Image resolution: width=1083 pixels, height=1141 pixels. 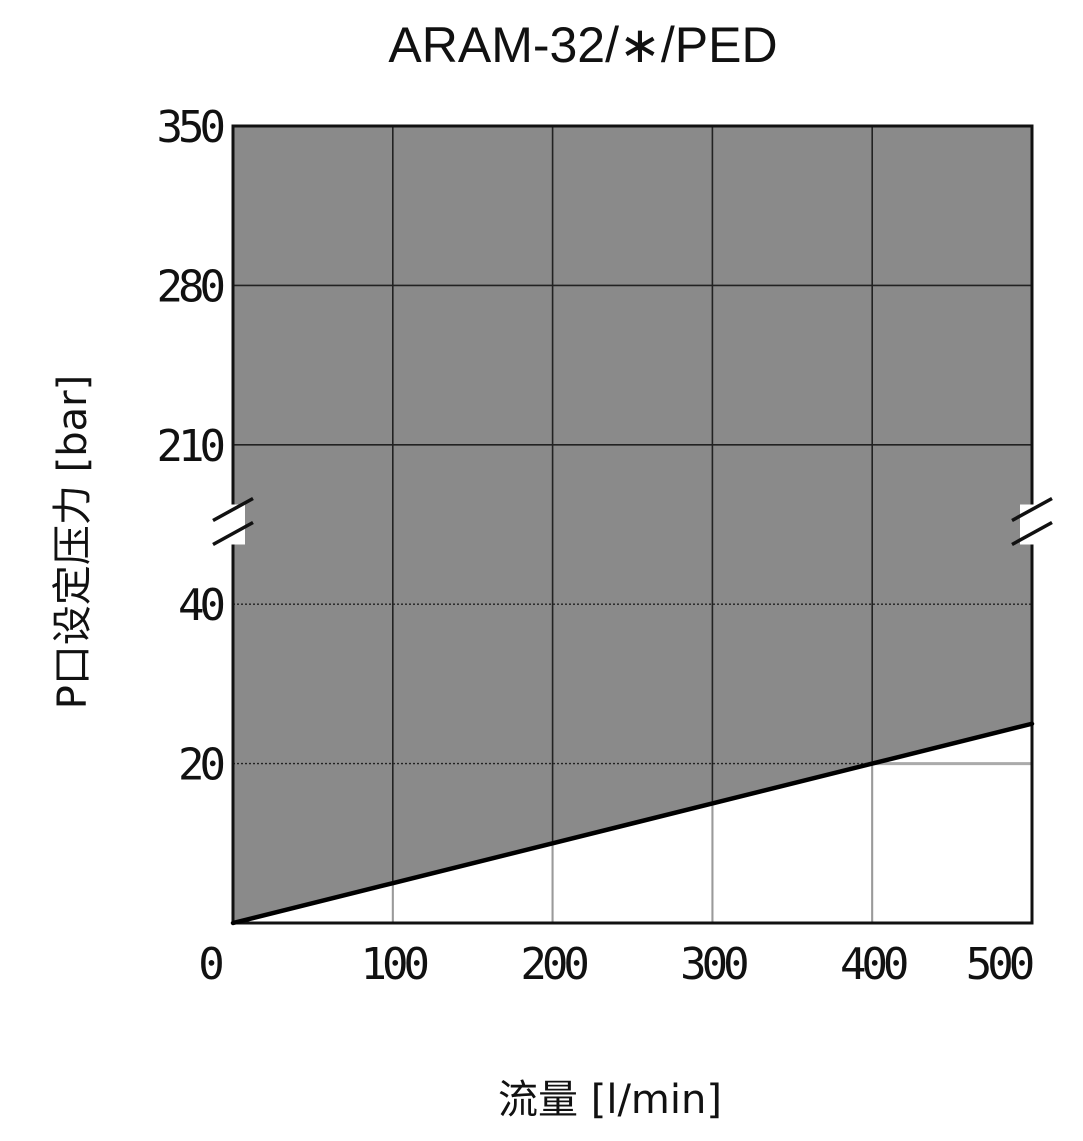 What do you see at coordinates (999, 964) in the screenshot?
I see `x-tick-label-500: 500` at bounding box center [999, 964].